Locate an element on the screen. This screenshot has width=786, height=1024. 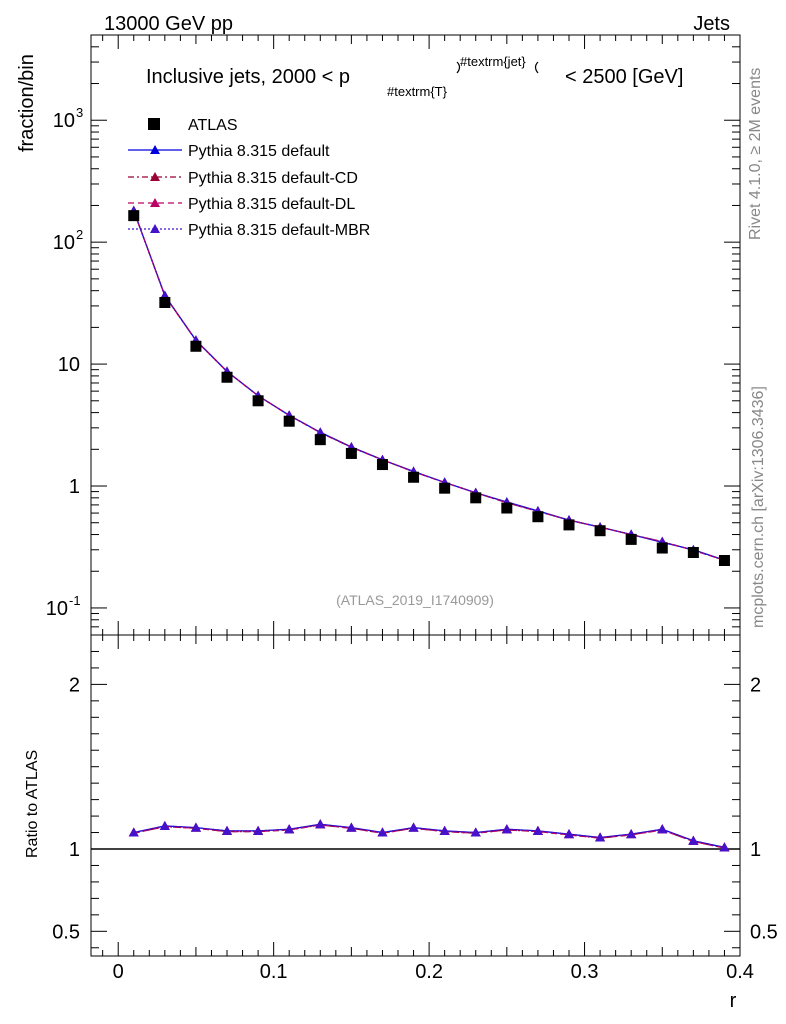
legend-label: Pythia 8.315 default-CD is located at coordinates (273, 178).